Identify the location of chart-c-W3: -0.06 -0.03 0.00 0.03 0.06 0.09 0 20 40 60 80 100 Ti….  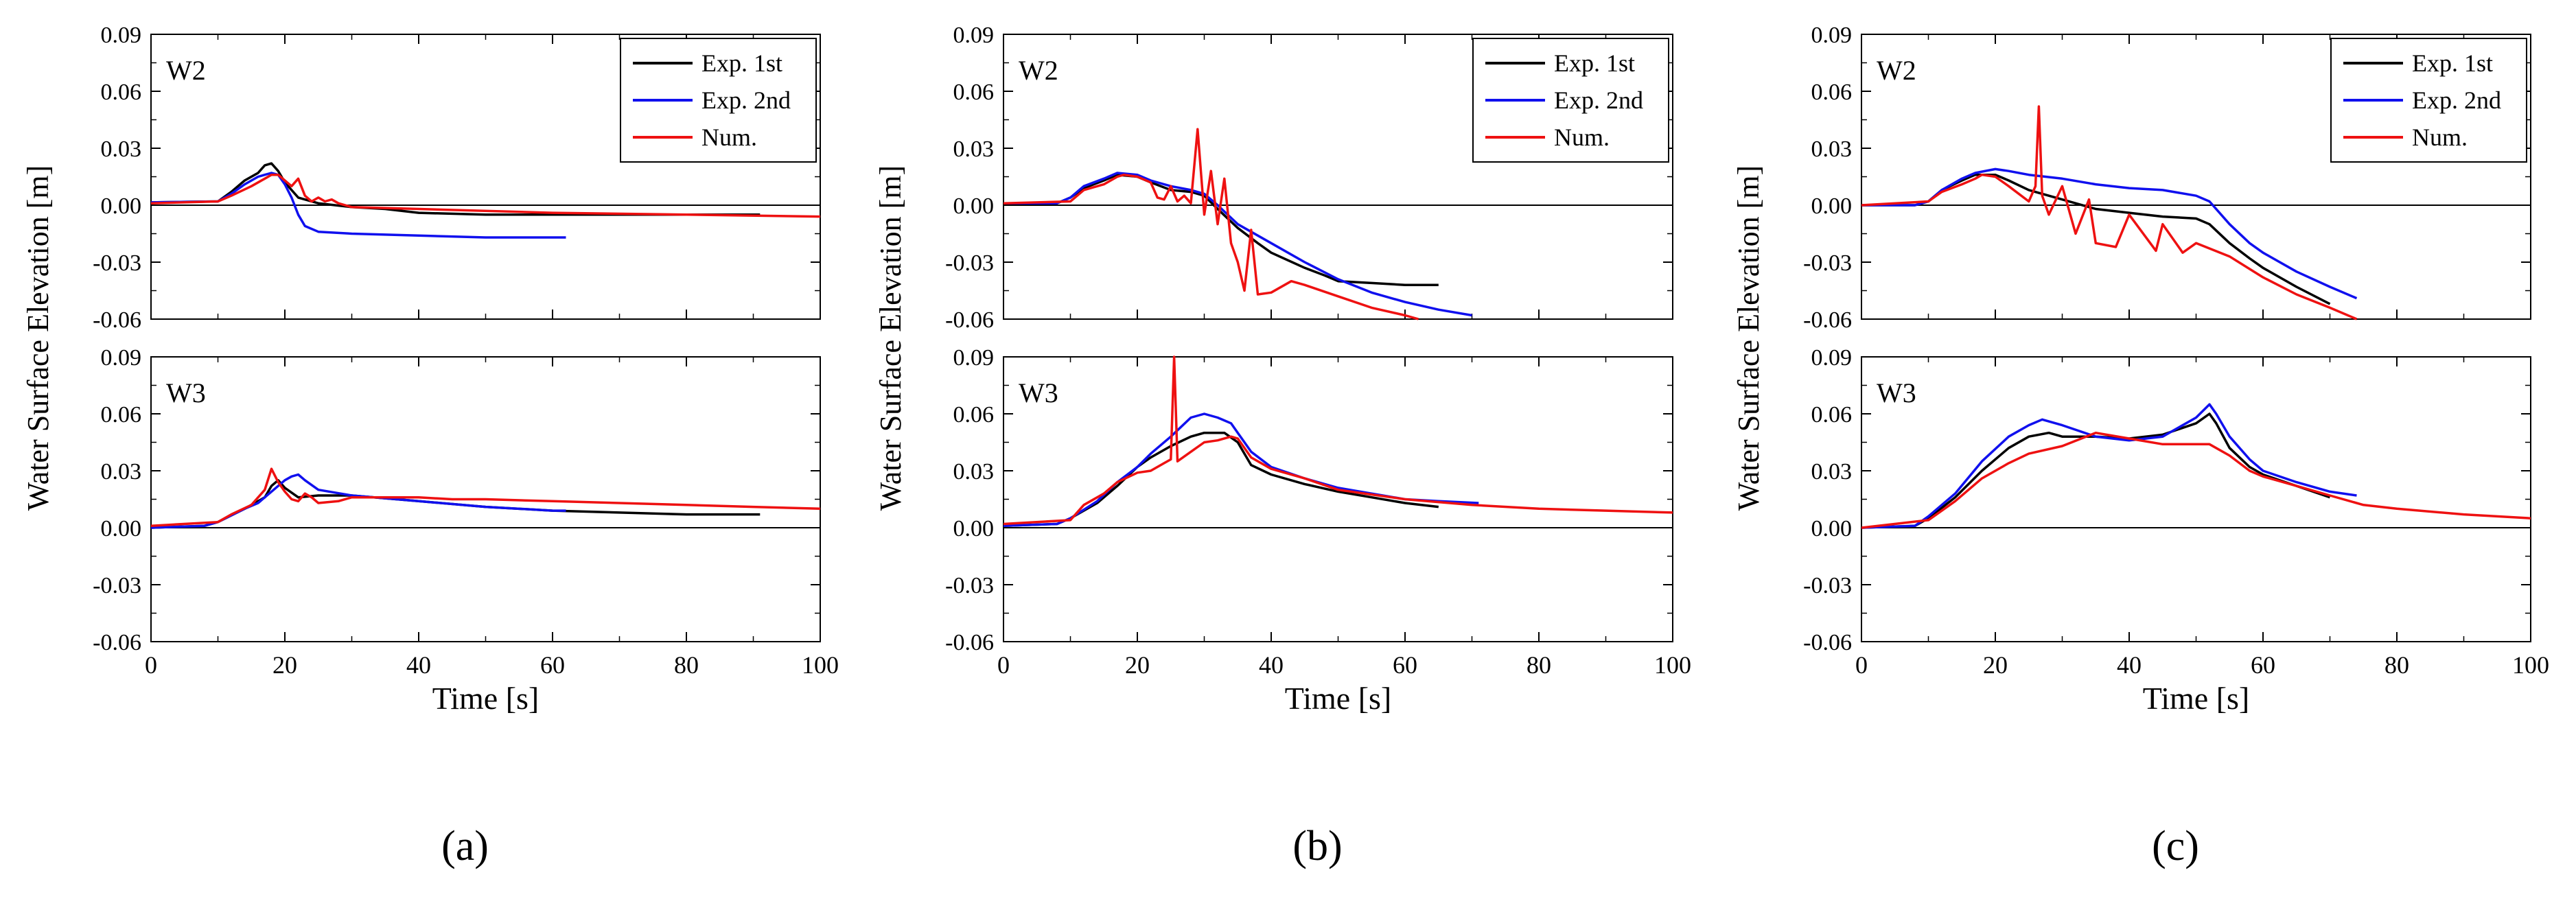
(2176, 530).